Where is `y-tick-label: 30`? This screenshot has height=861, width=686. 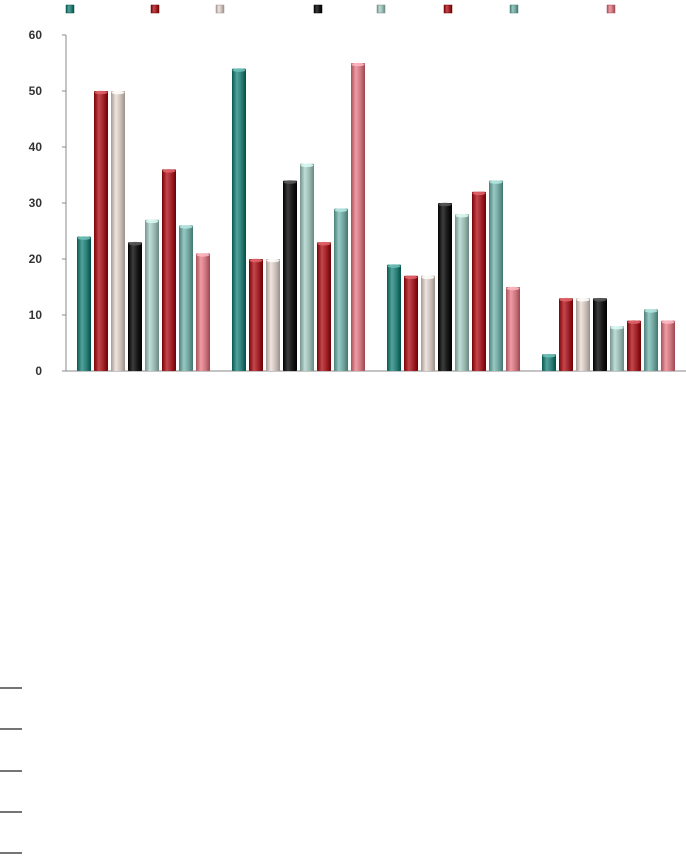
y-tick-label: 30 is located at coordinates (36, 203).